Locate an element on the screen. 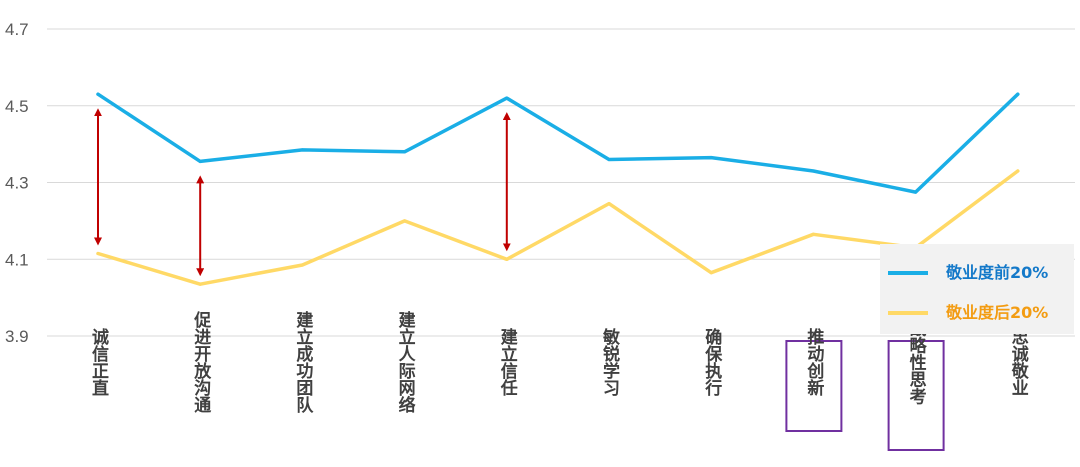 The image size is (1080, 467). y-tick-label: 4.7 is located at coordinates (17, 29).